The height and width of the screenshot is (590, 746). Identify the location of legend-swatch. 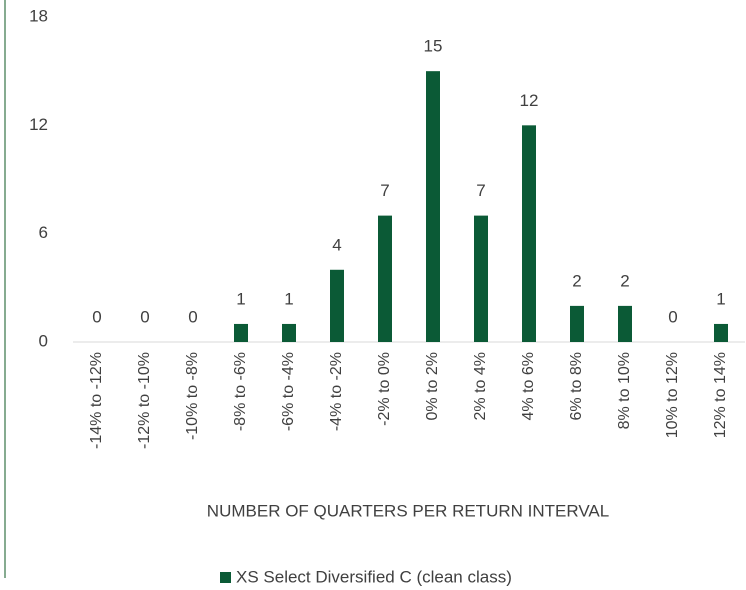
(225, 577).